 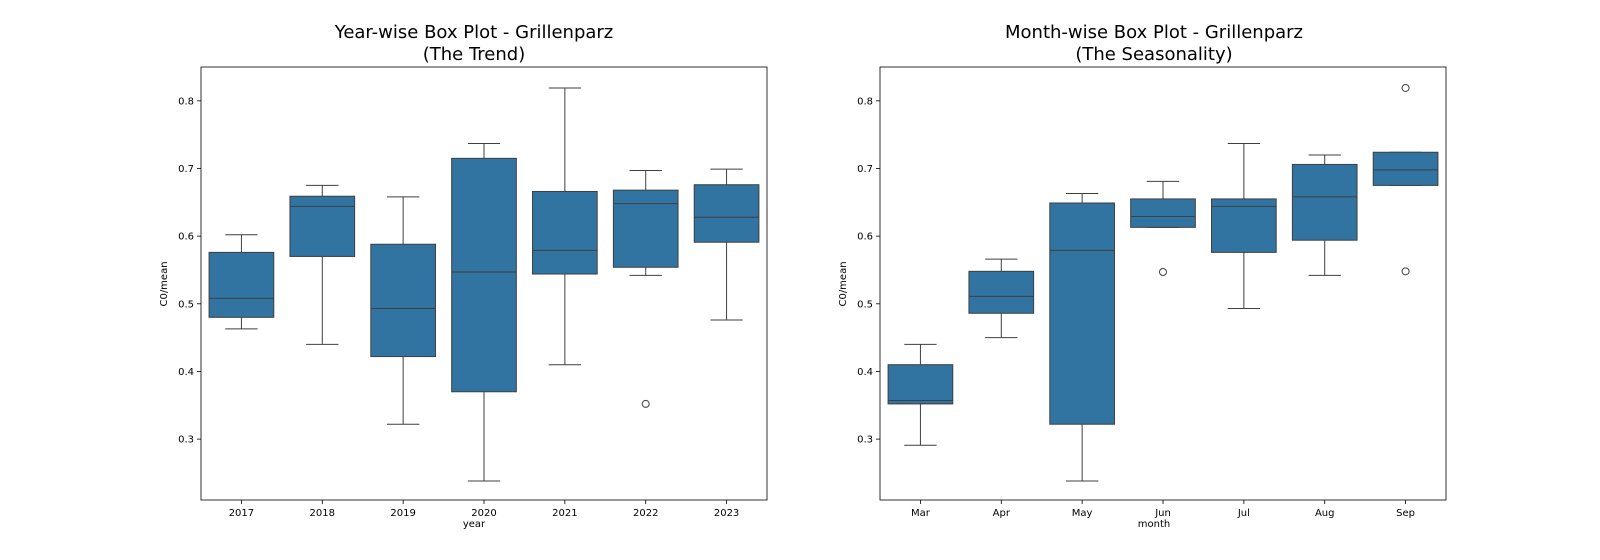 What do you see at coordinates (564, 513) in the screenshot?
I see `x-tick-label: 2021` at bounding box center [564, 513].